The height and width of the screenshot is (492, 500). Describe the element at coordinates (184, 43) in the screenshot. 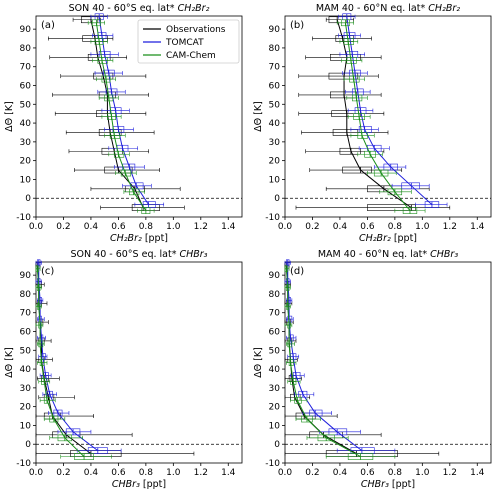

I see `legend-label-tomcat: TOMCAT` at that location.